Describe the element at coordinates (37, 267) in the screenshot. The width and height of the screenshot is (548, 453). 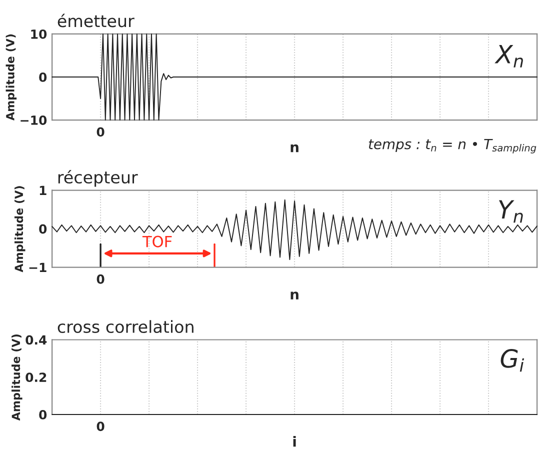
I see `y-tick-label: −1` at that location.